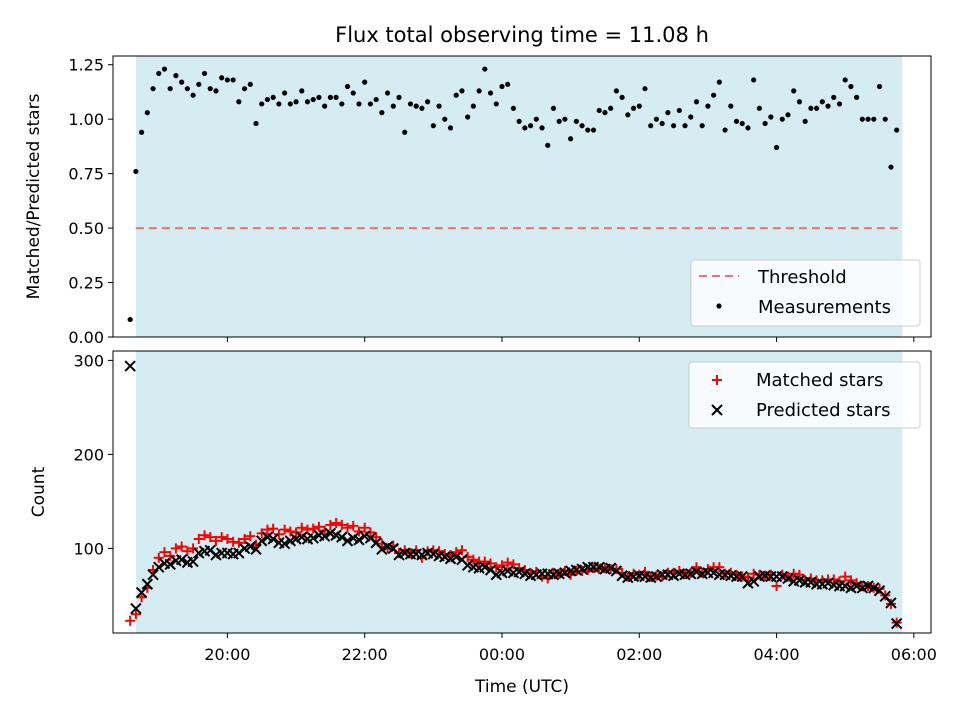 The height and width of the screenshot is (720, 960). Describe the element at coordinates (86, 337) in the screenshot. I see `top-y-tick-label: 0.00` at that location.